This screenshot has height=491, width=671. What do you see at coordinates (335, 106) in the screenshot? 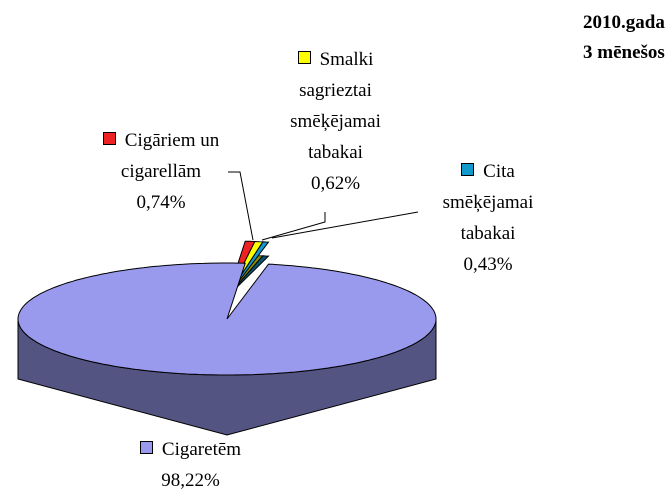
I see `category: Smalki sagrieztai smēķējamai tabakai` at bounding box center [335, 106].